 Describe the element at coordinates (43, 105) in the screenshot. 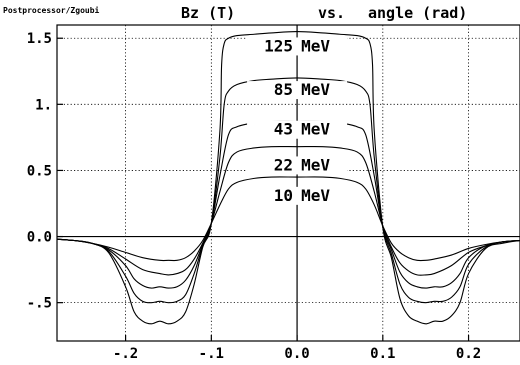

I see `y-tick-label: 1.` at that location.